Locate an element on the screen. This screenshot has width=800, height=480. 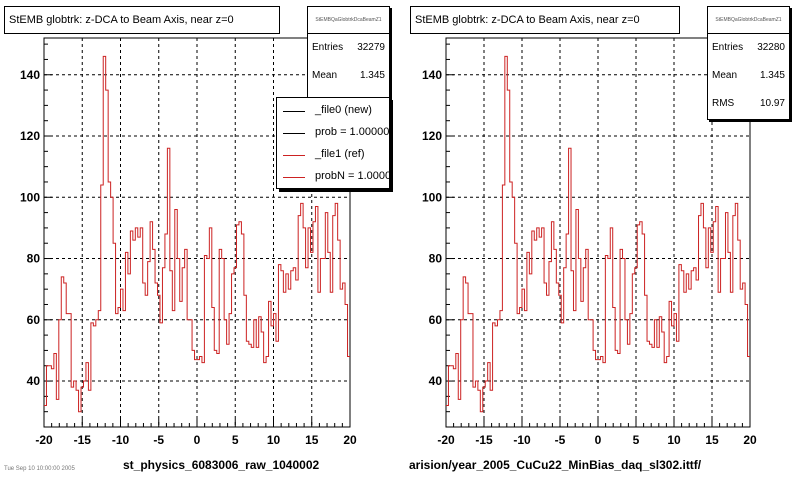
right-y-tick-label: 40 is located at coordinates (436, 381).